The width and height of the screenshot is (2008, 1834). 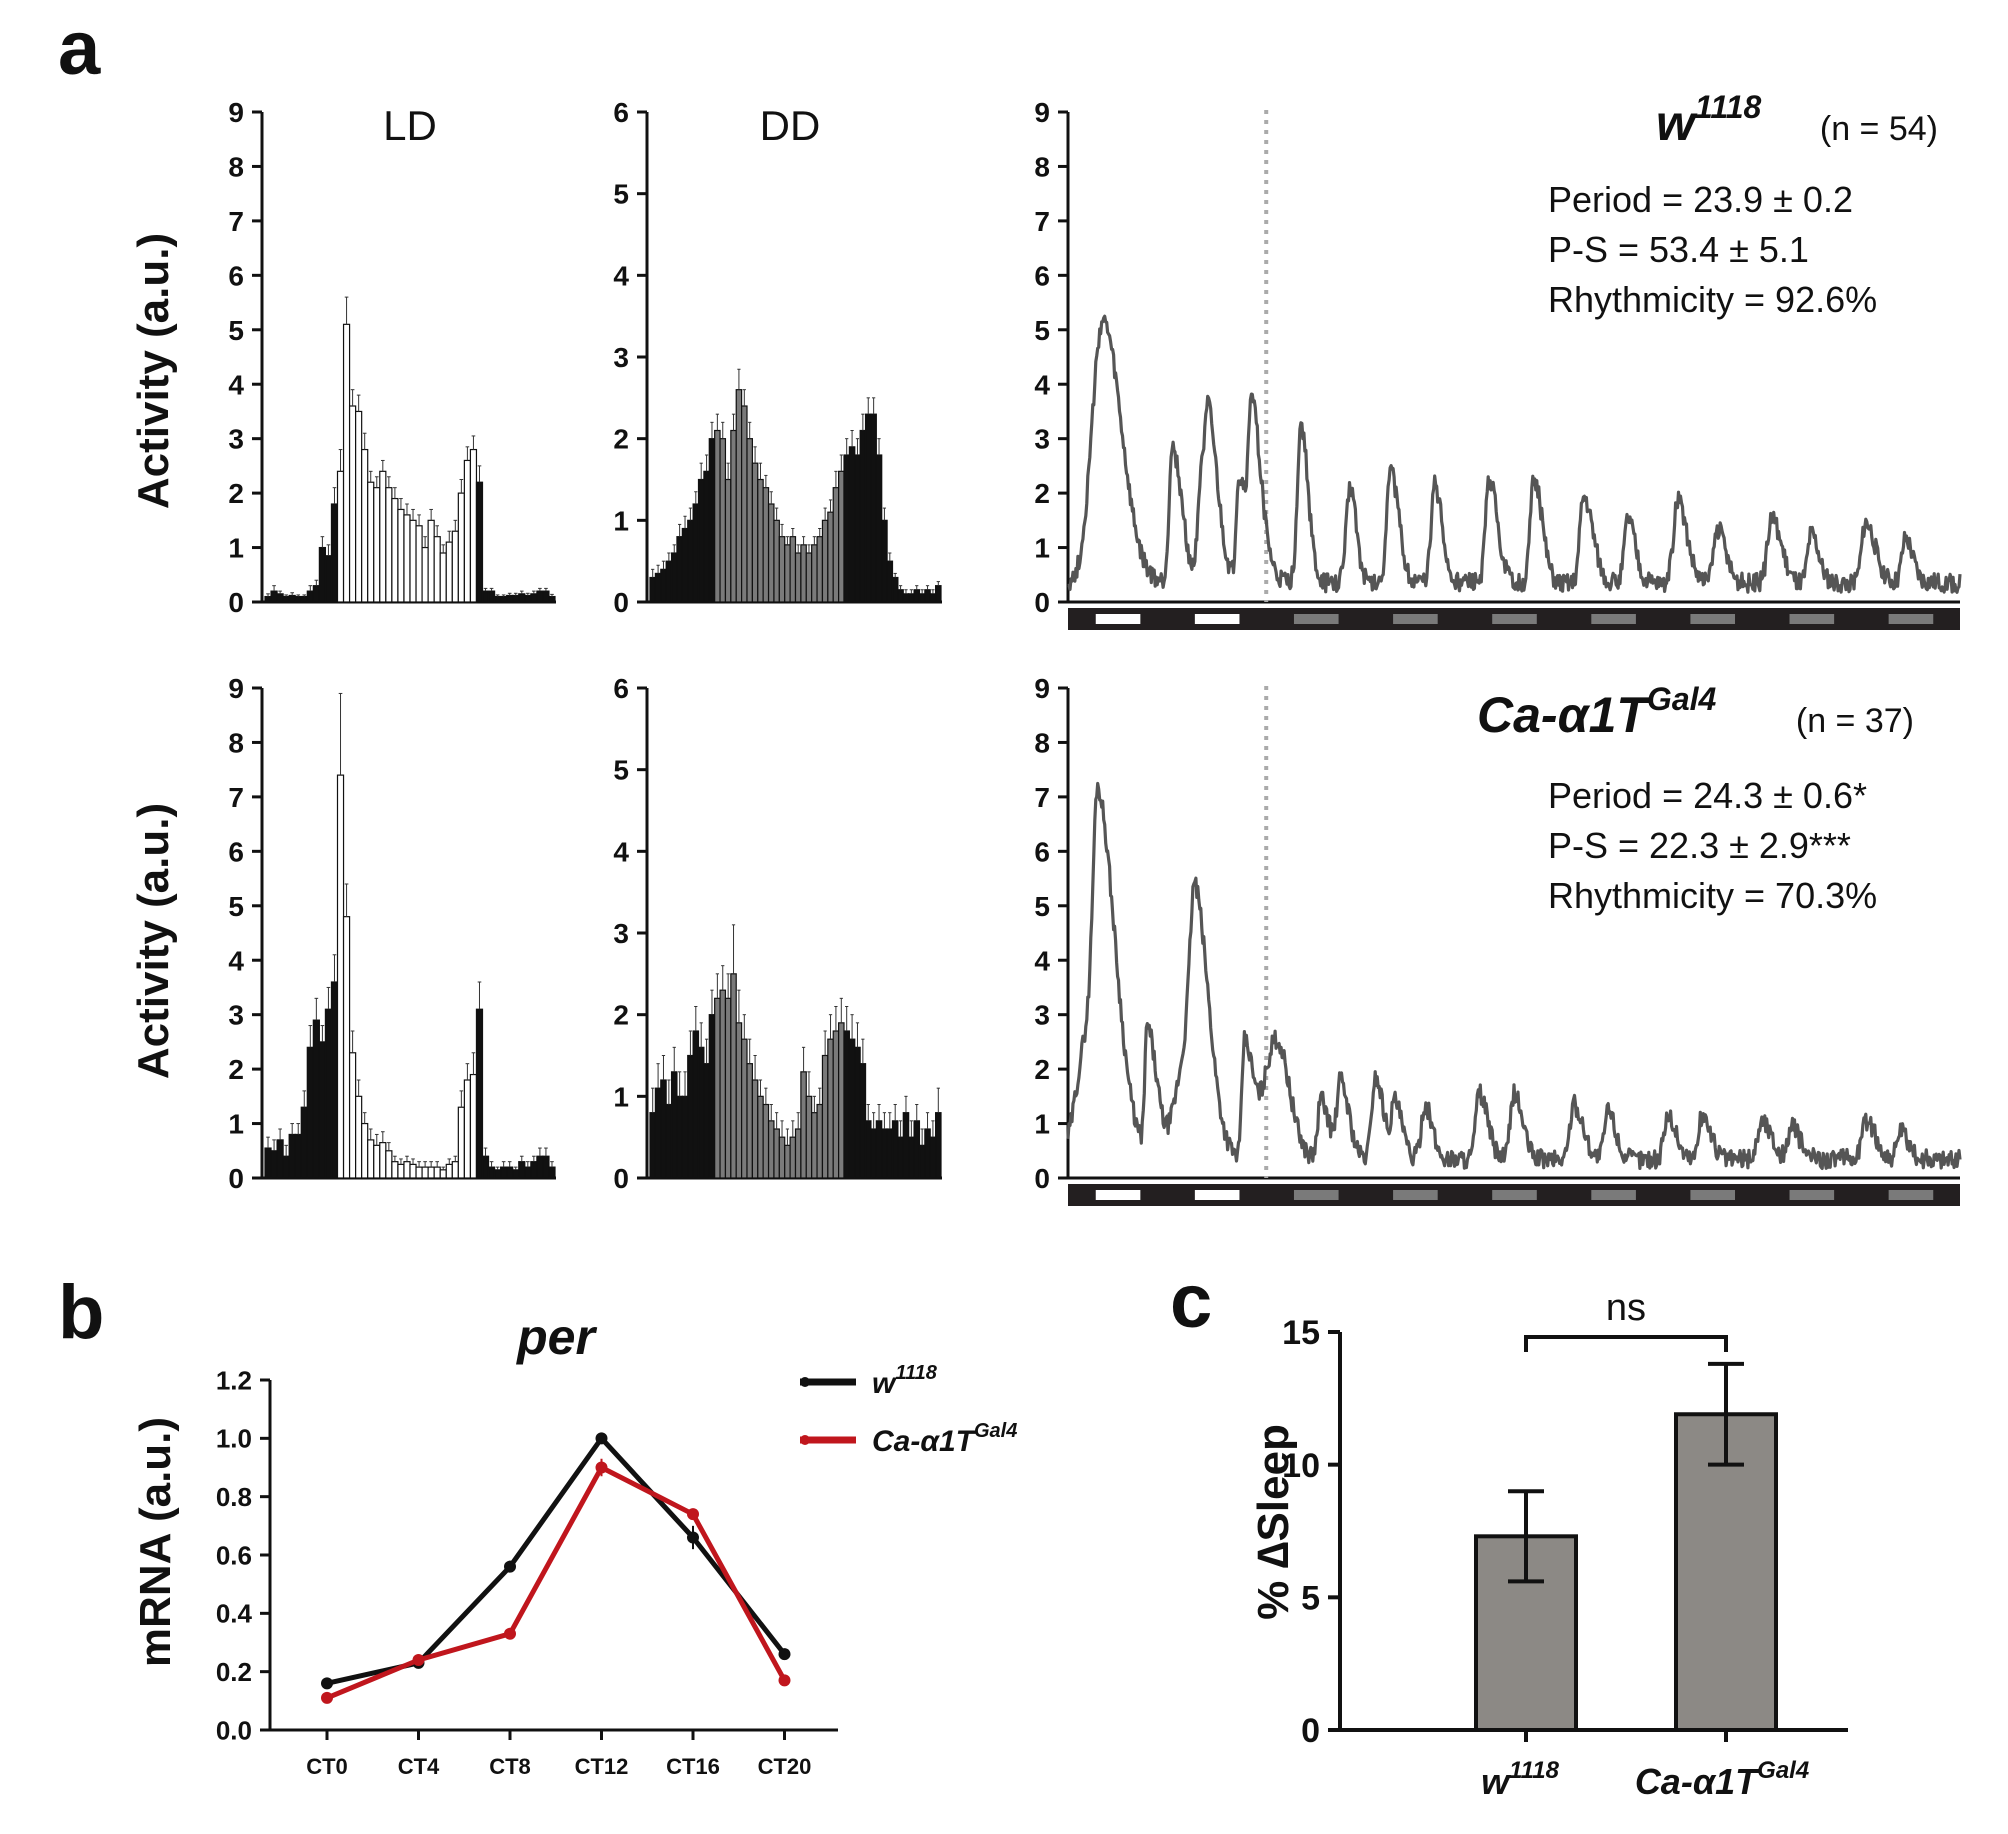 What do you see at coordinates (1310, 1599) in the screenshot?
I see `sleep-y-tick-label: 5` at bounding box center [1310, 1599].